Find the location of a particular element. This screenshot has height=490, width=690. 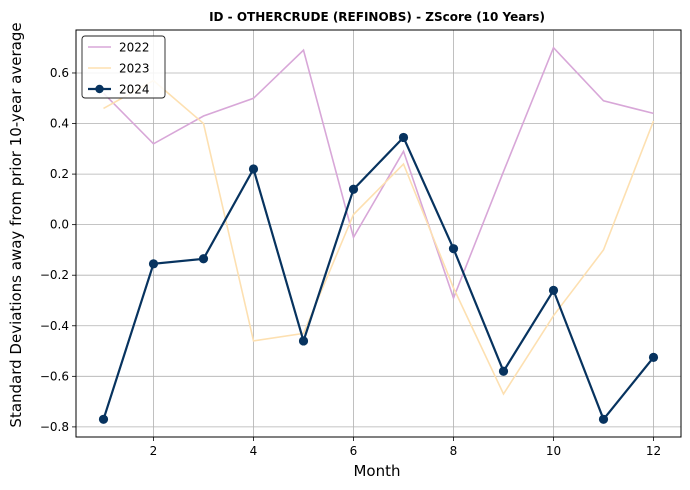

legend-entry: 2022 is located at coordinates (119, 48).